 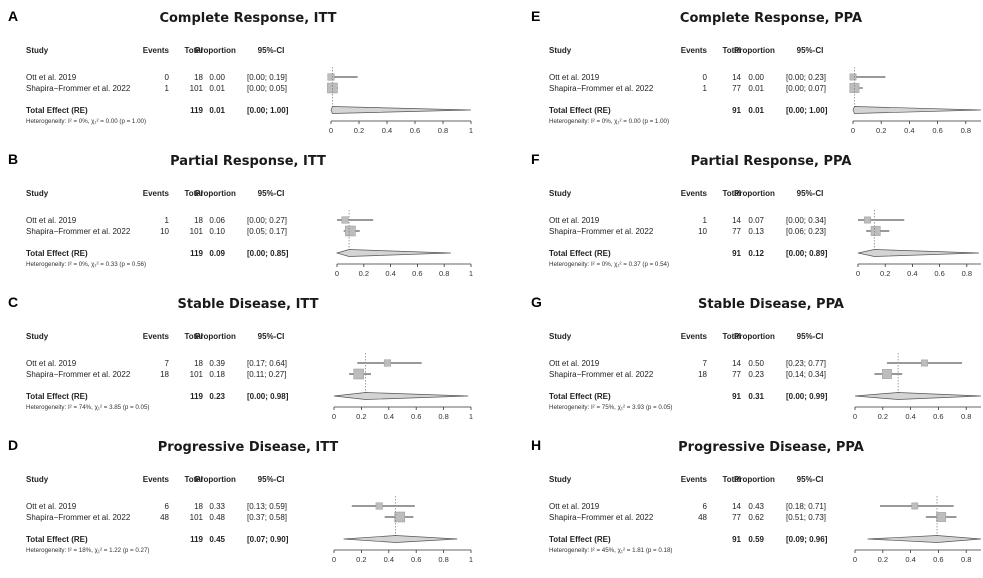 What do you see at coordinates (705, 220) in the screenshot?
I see `study-events: 1` at bounding box center [705, 220].